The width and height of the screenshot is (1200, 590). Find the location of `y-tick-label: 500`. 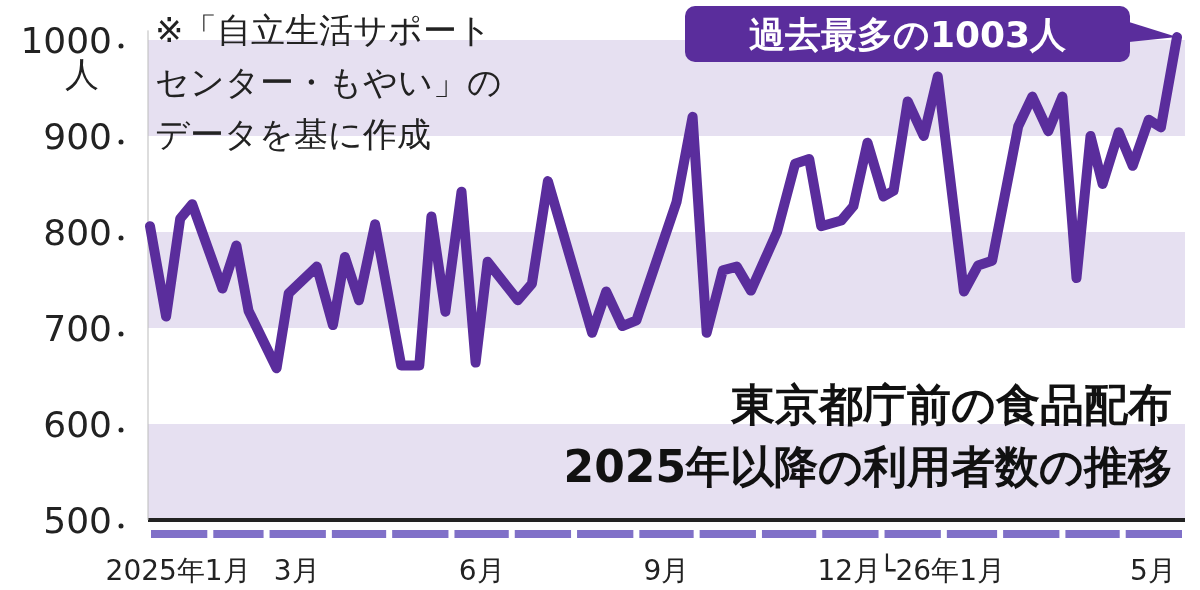

y-tick-label: 500 is located at coordinates (77, 520).